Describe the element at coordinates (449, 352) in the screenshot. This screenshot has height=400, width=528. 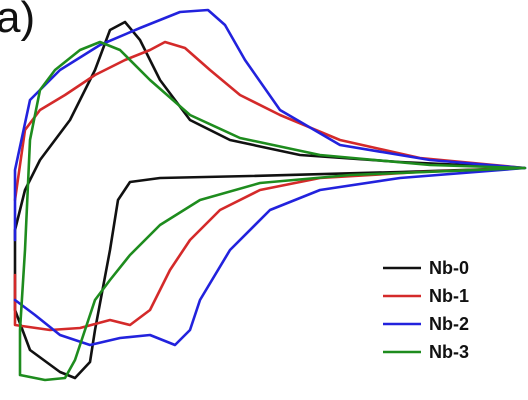
I see `legend-label: Nb-3` at that location.